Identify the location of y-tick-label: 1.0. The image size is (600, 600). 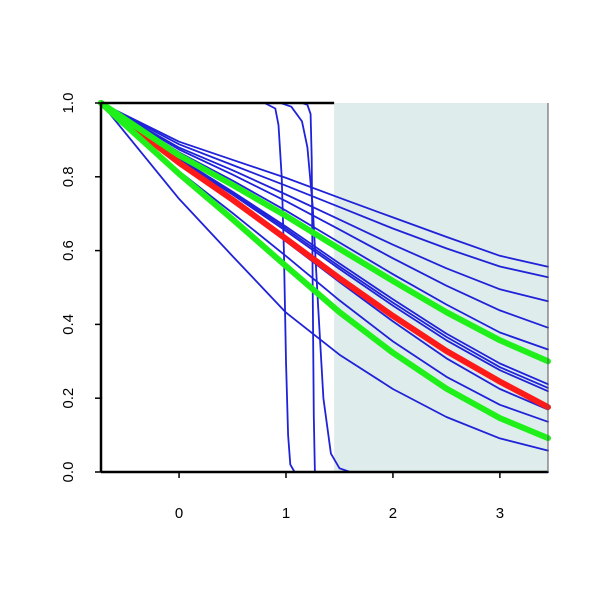
(68, 103).